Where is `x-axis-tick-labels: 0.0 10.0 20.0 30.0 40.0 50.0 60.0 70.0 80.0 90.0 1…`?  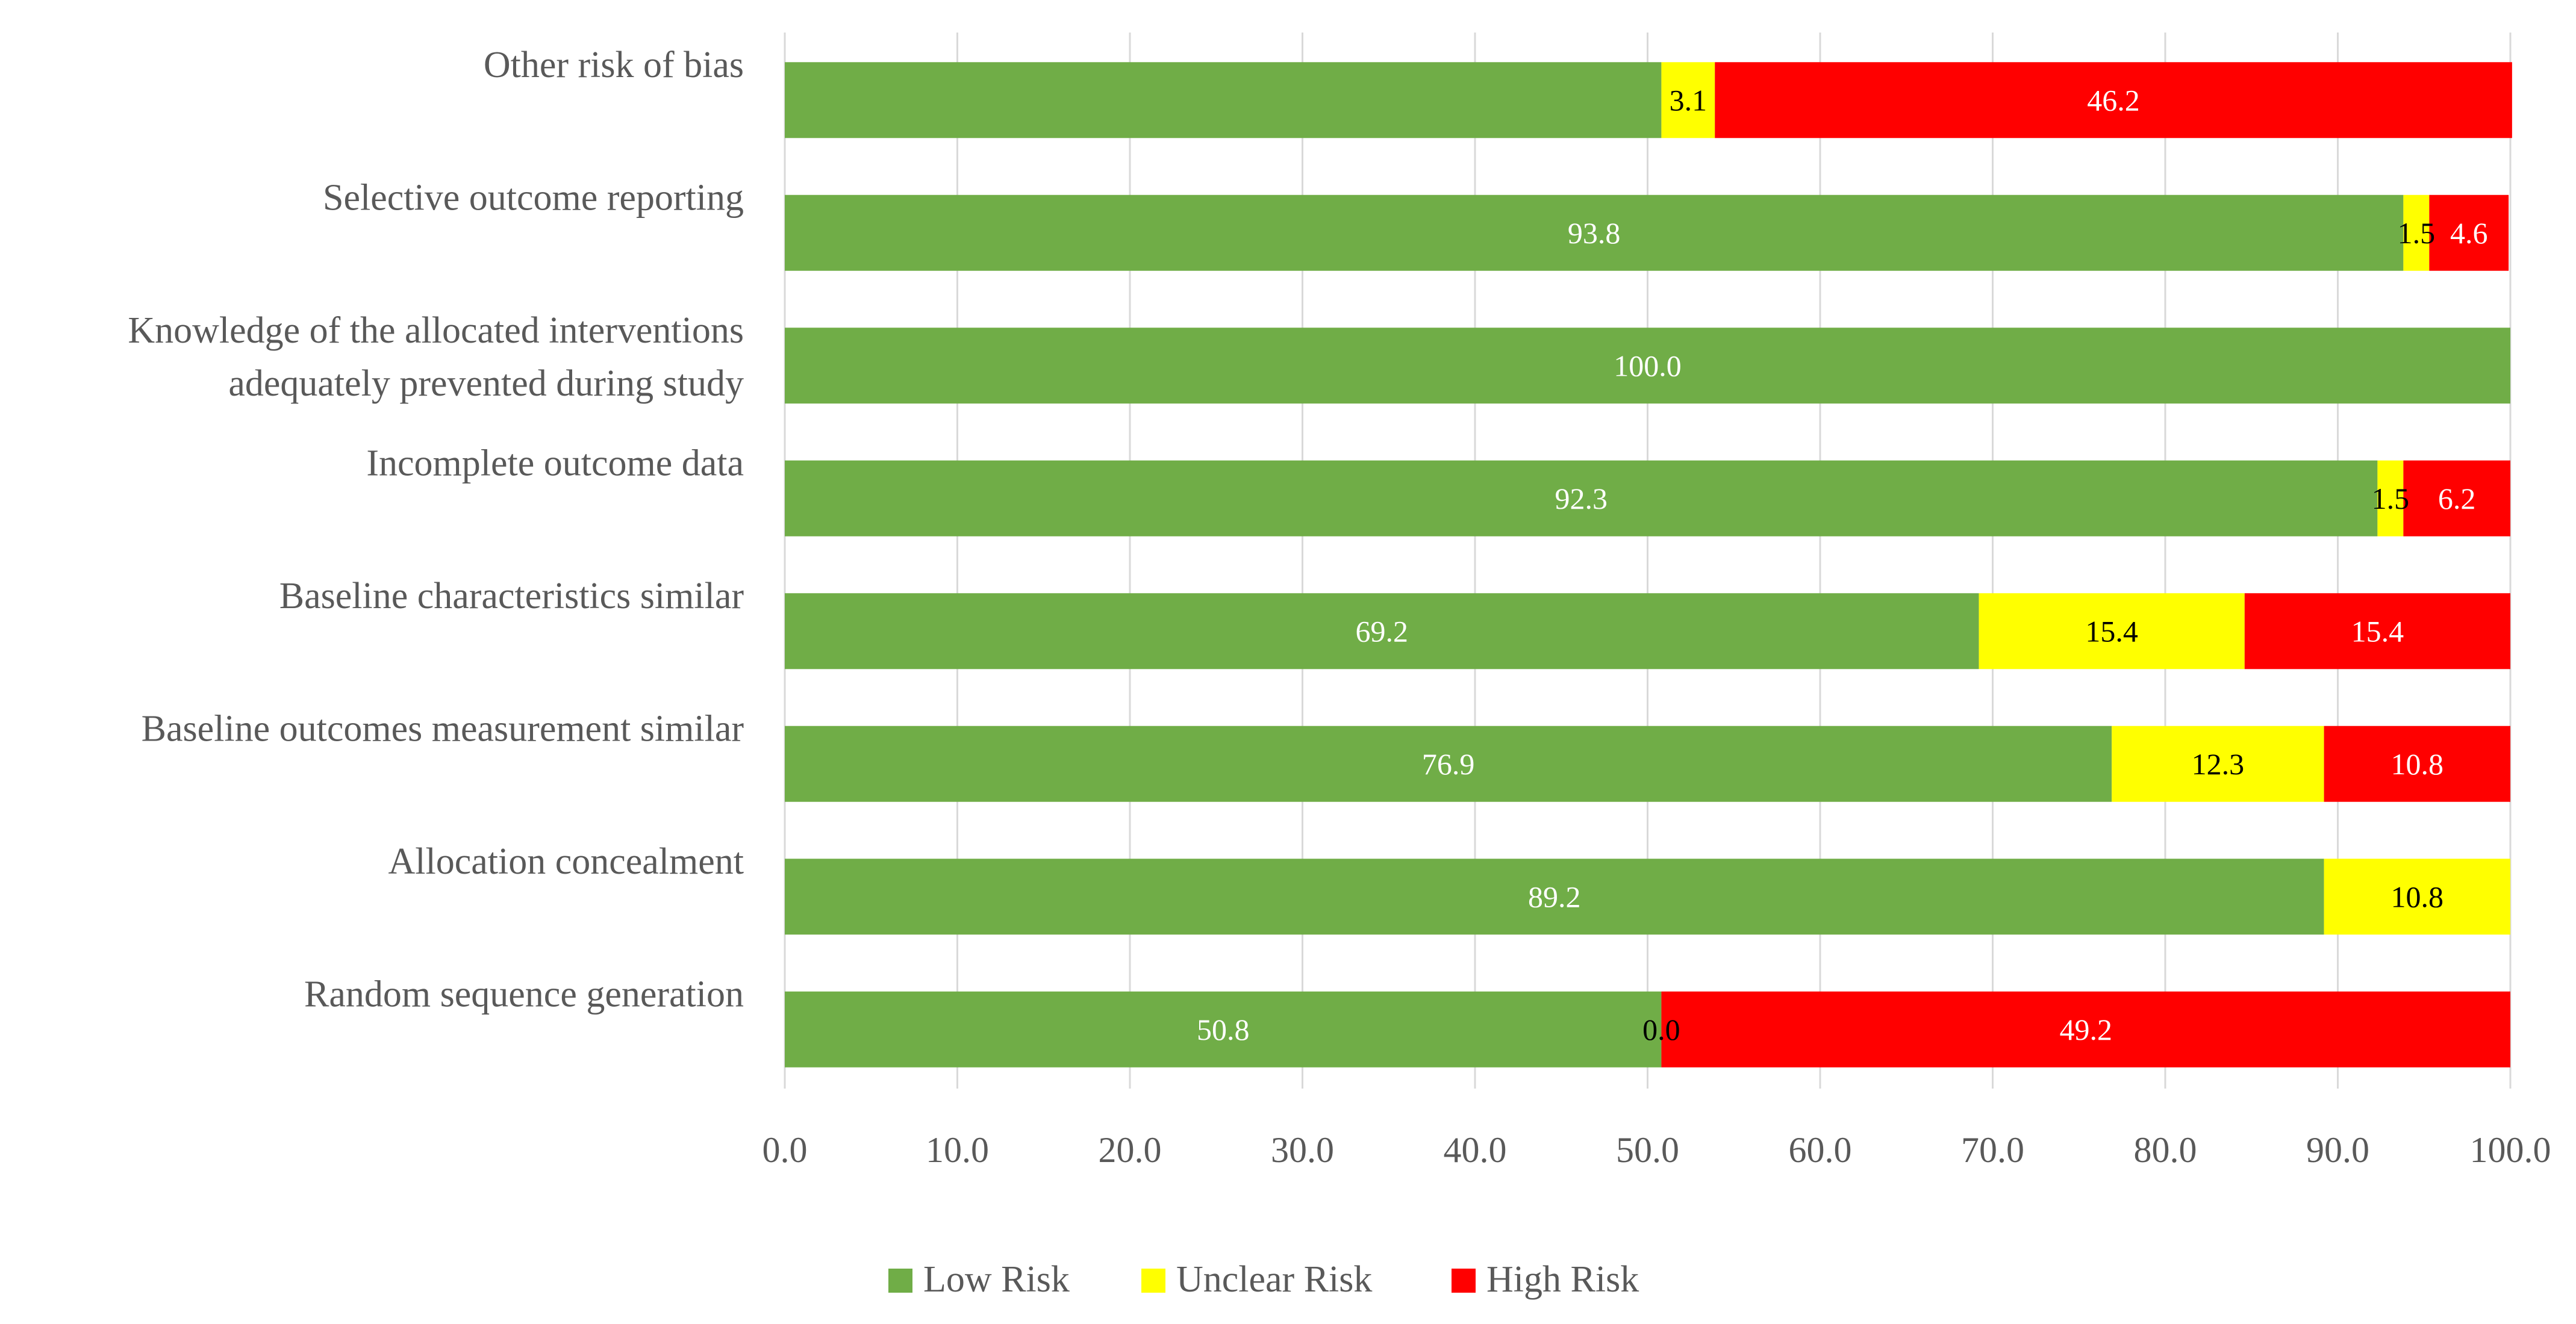
x-axis-tick-labels: 0.0 10.0 20.0 30.0 40.0 50.0 60.0 70.0 80.0 90.0 1… is located at coordinates (1657, 1150).